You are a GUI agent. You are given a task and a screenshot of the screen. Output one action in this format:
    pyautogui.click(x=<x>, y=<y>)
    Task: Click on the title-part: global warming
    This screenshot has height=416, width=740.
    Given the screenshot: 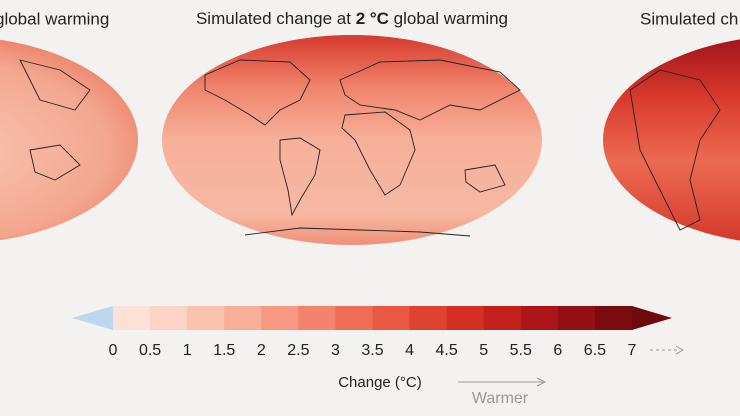 What is the action you would take?
    pyautogui.click(x=448, y=18)
    